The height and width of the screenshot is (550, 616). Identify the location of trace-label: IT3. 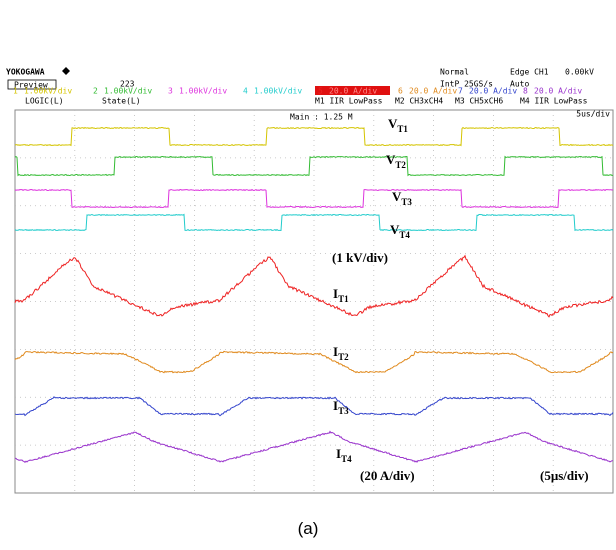
(341, 407).